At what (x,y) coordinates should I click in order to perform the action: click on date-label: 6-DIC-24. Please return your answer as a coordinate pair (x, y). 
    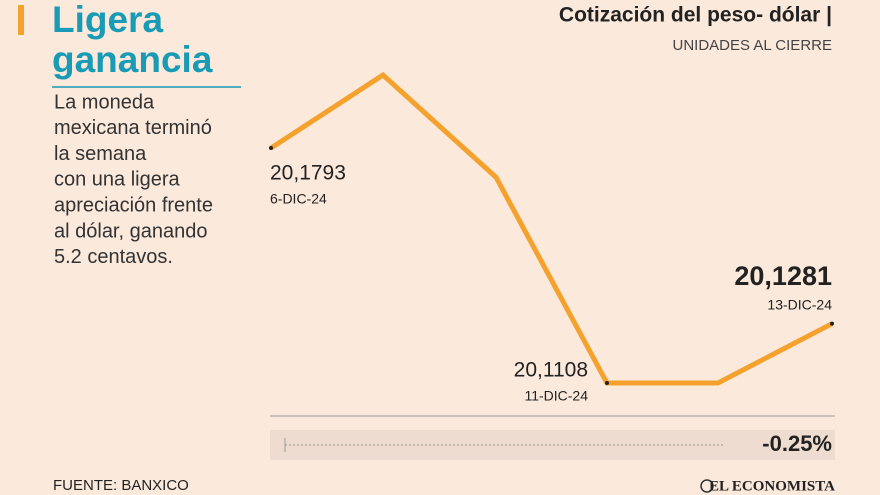
    Looking at the image, I should click on (298, 199).